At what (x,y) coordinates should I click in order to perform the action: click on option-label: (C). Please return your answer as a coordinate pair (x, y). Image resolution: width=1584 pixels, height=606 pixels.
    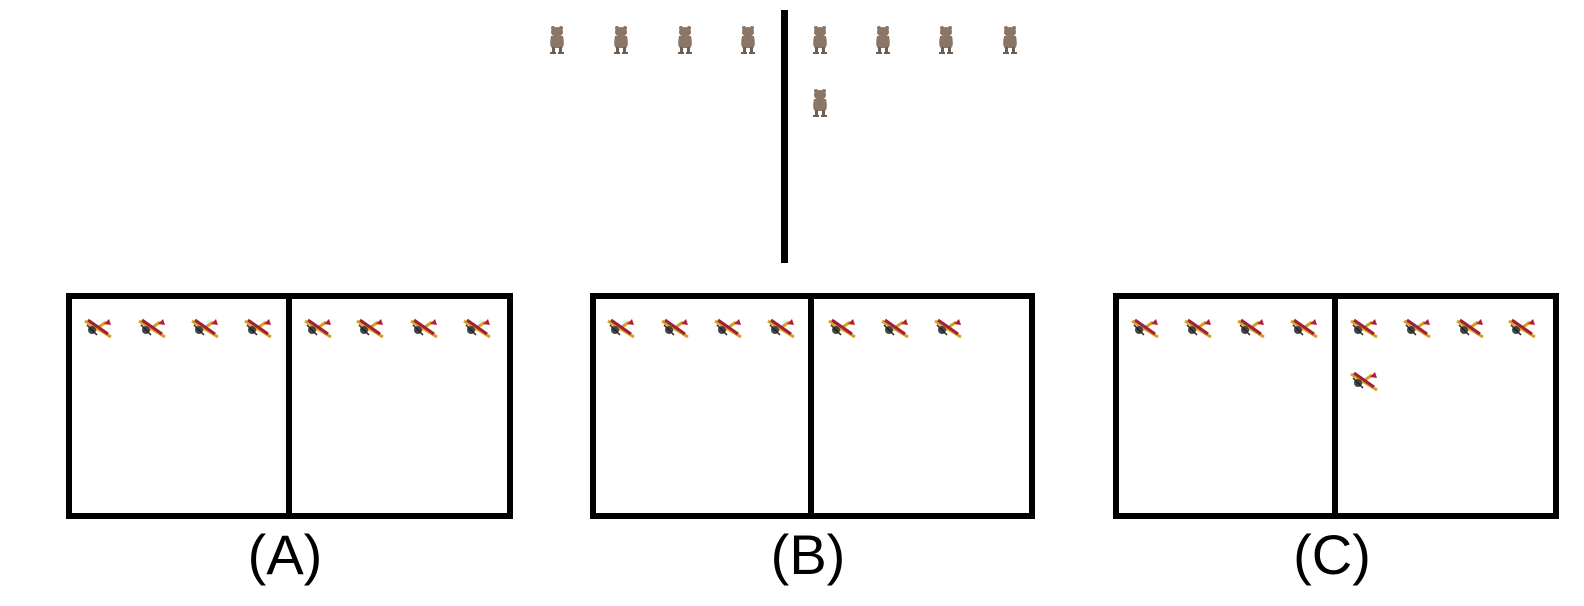
    Looking at the image, I should click on (1332, 554).